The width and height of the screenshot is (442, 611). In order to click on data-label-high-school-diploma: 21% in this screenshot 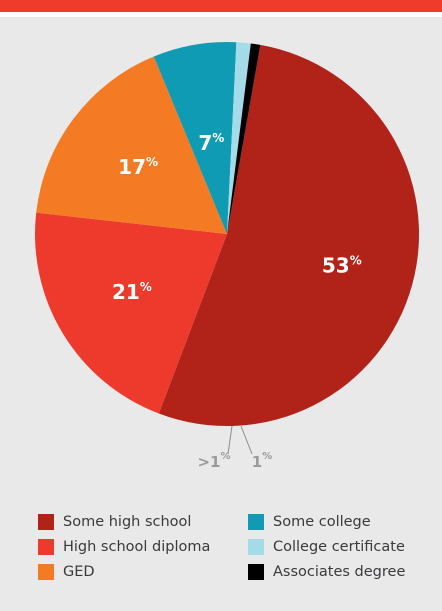, I will do `click(132, 292)`.